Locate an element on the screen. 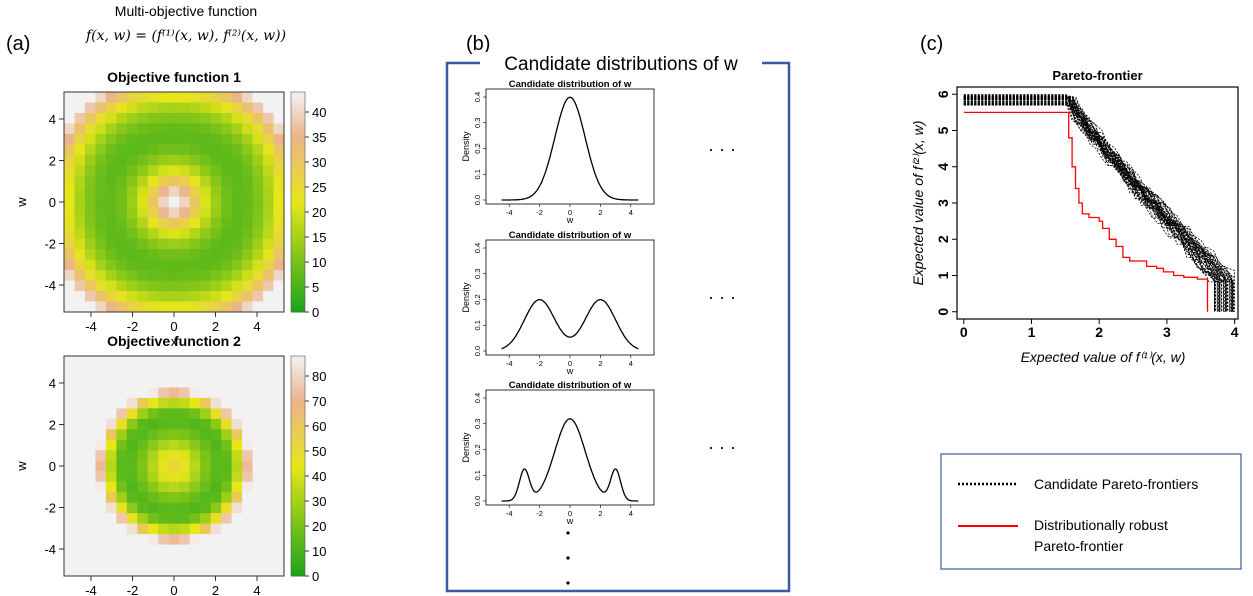  y-axis-label: w is located at coordinates (21, 202).